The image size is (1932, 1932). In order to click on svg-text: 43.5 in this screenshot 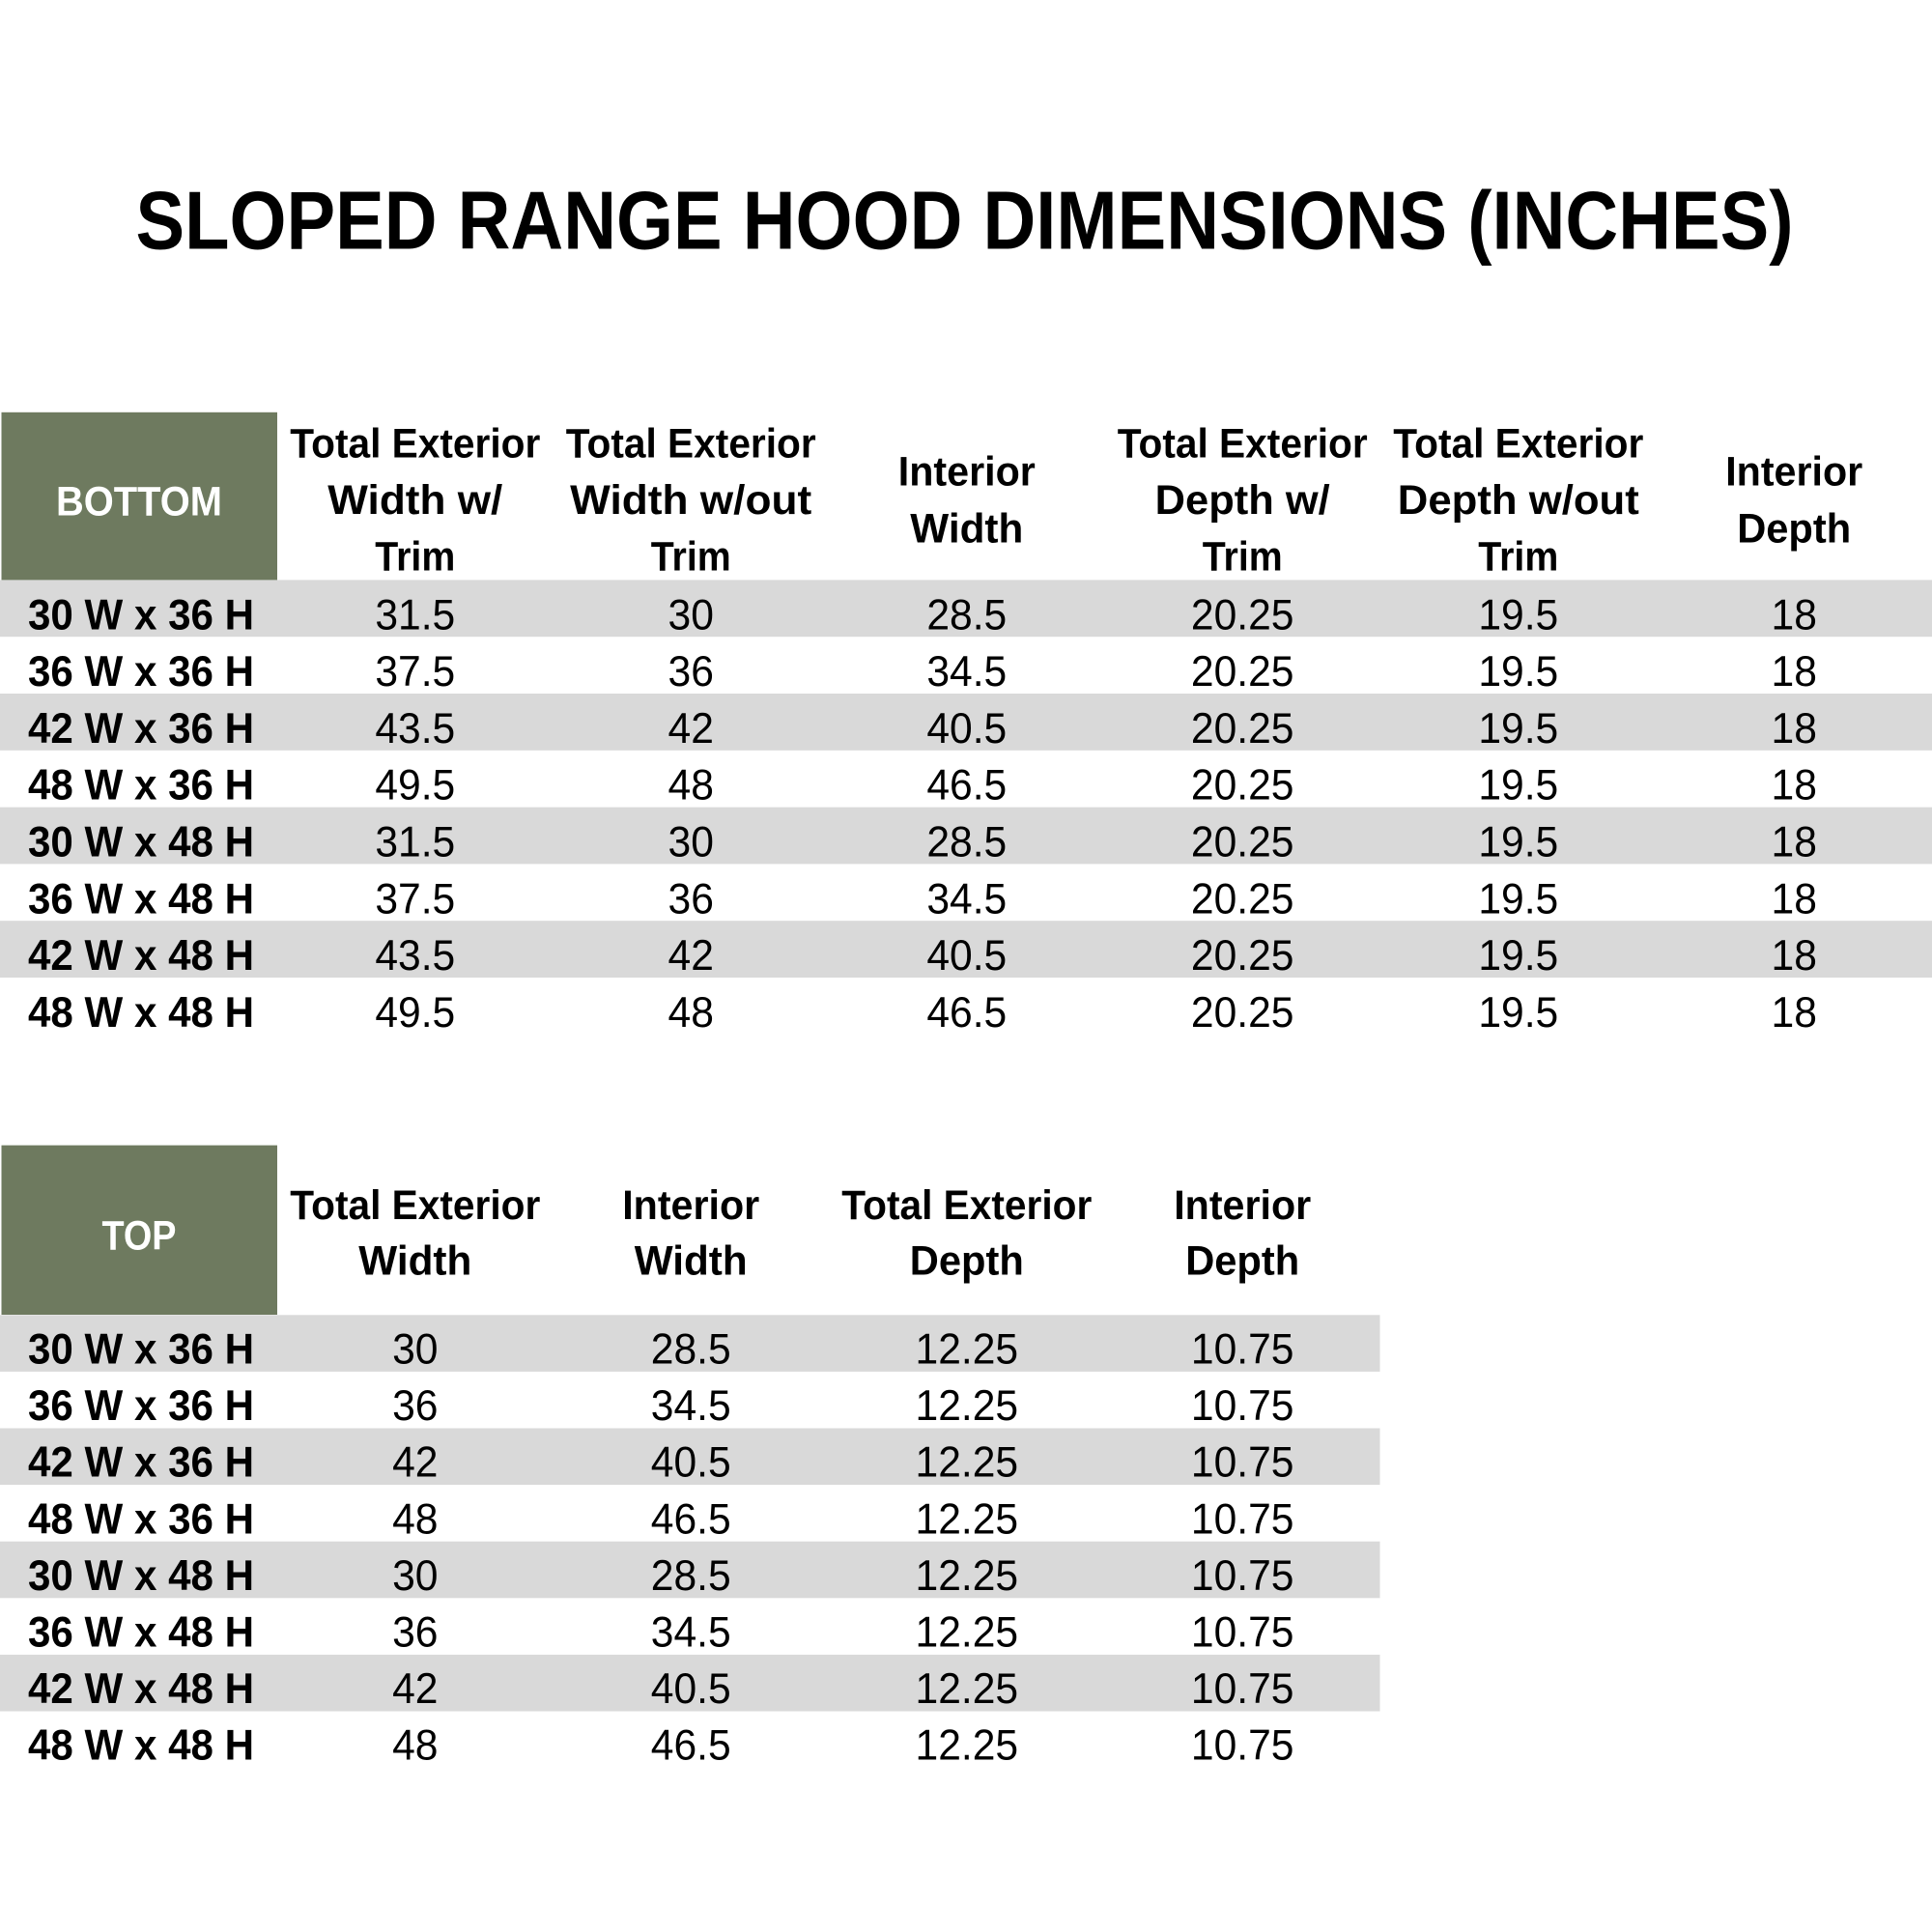, I will do `click(415, 956)`.